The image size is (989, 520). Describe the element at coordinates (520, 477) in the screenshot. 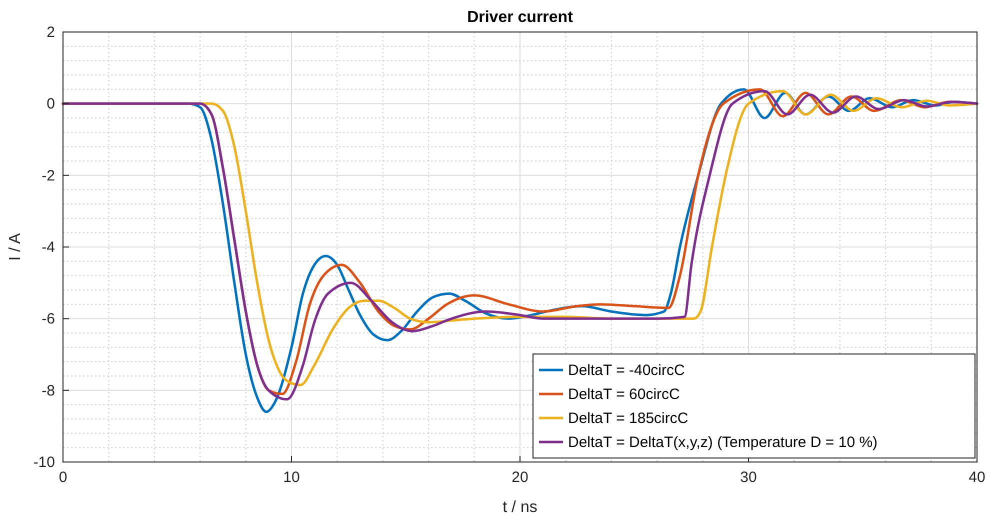

I see `x-tick-label: 20` at that location.